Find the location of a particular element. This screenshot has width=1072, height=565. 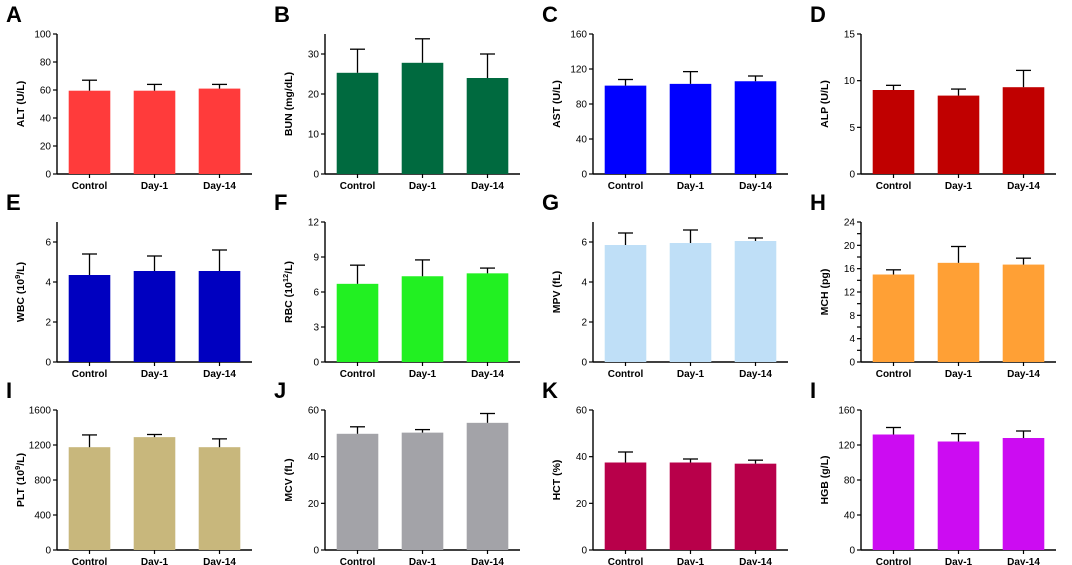

y-tick-label: 4 is located at coordinates (48, 283).